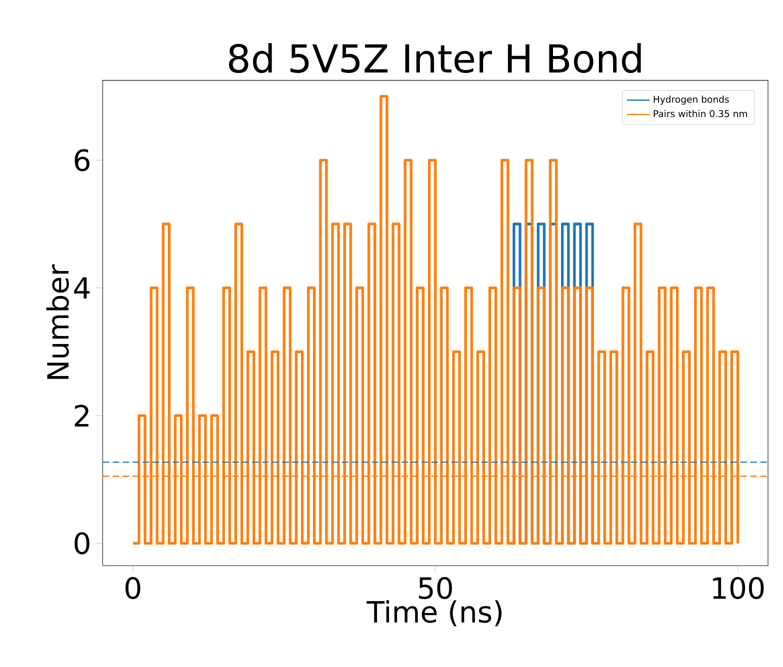  Describe the element at coordinates (57, 321) in the screenshot. I see `y-axis-title: Number` at that location.